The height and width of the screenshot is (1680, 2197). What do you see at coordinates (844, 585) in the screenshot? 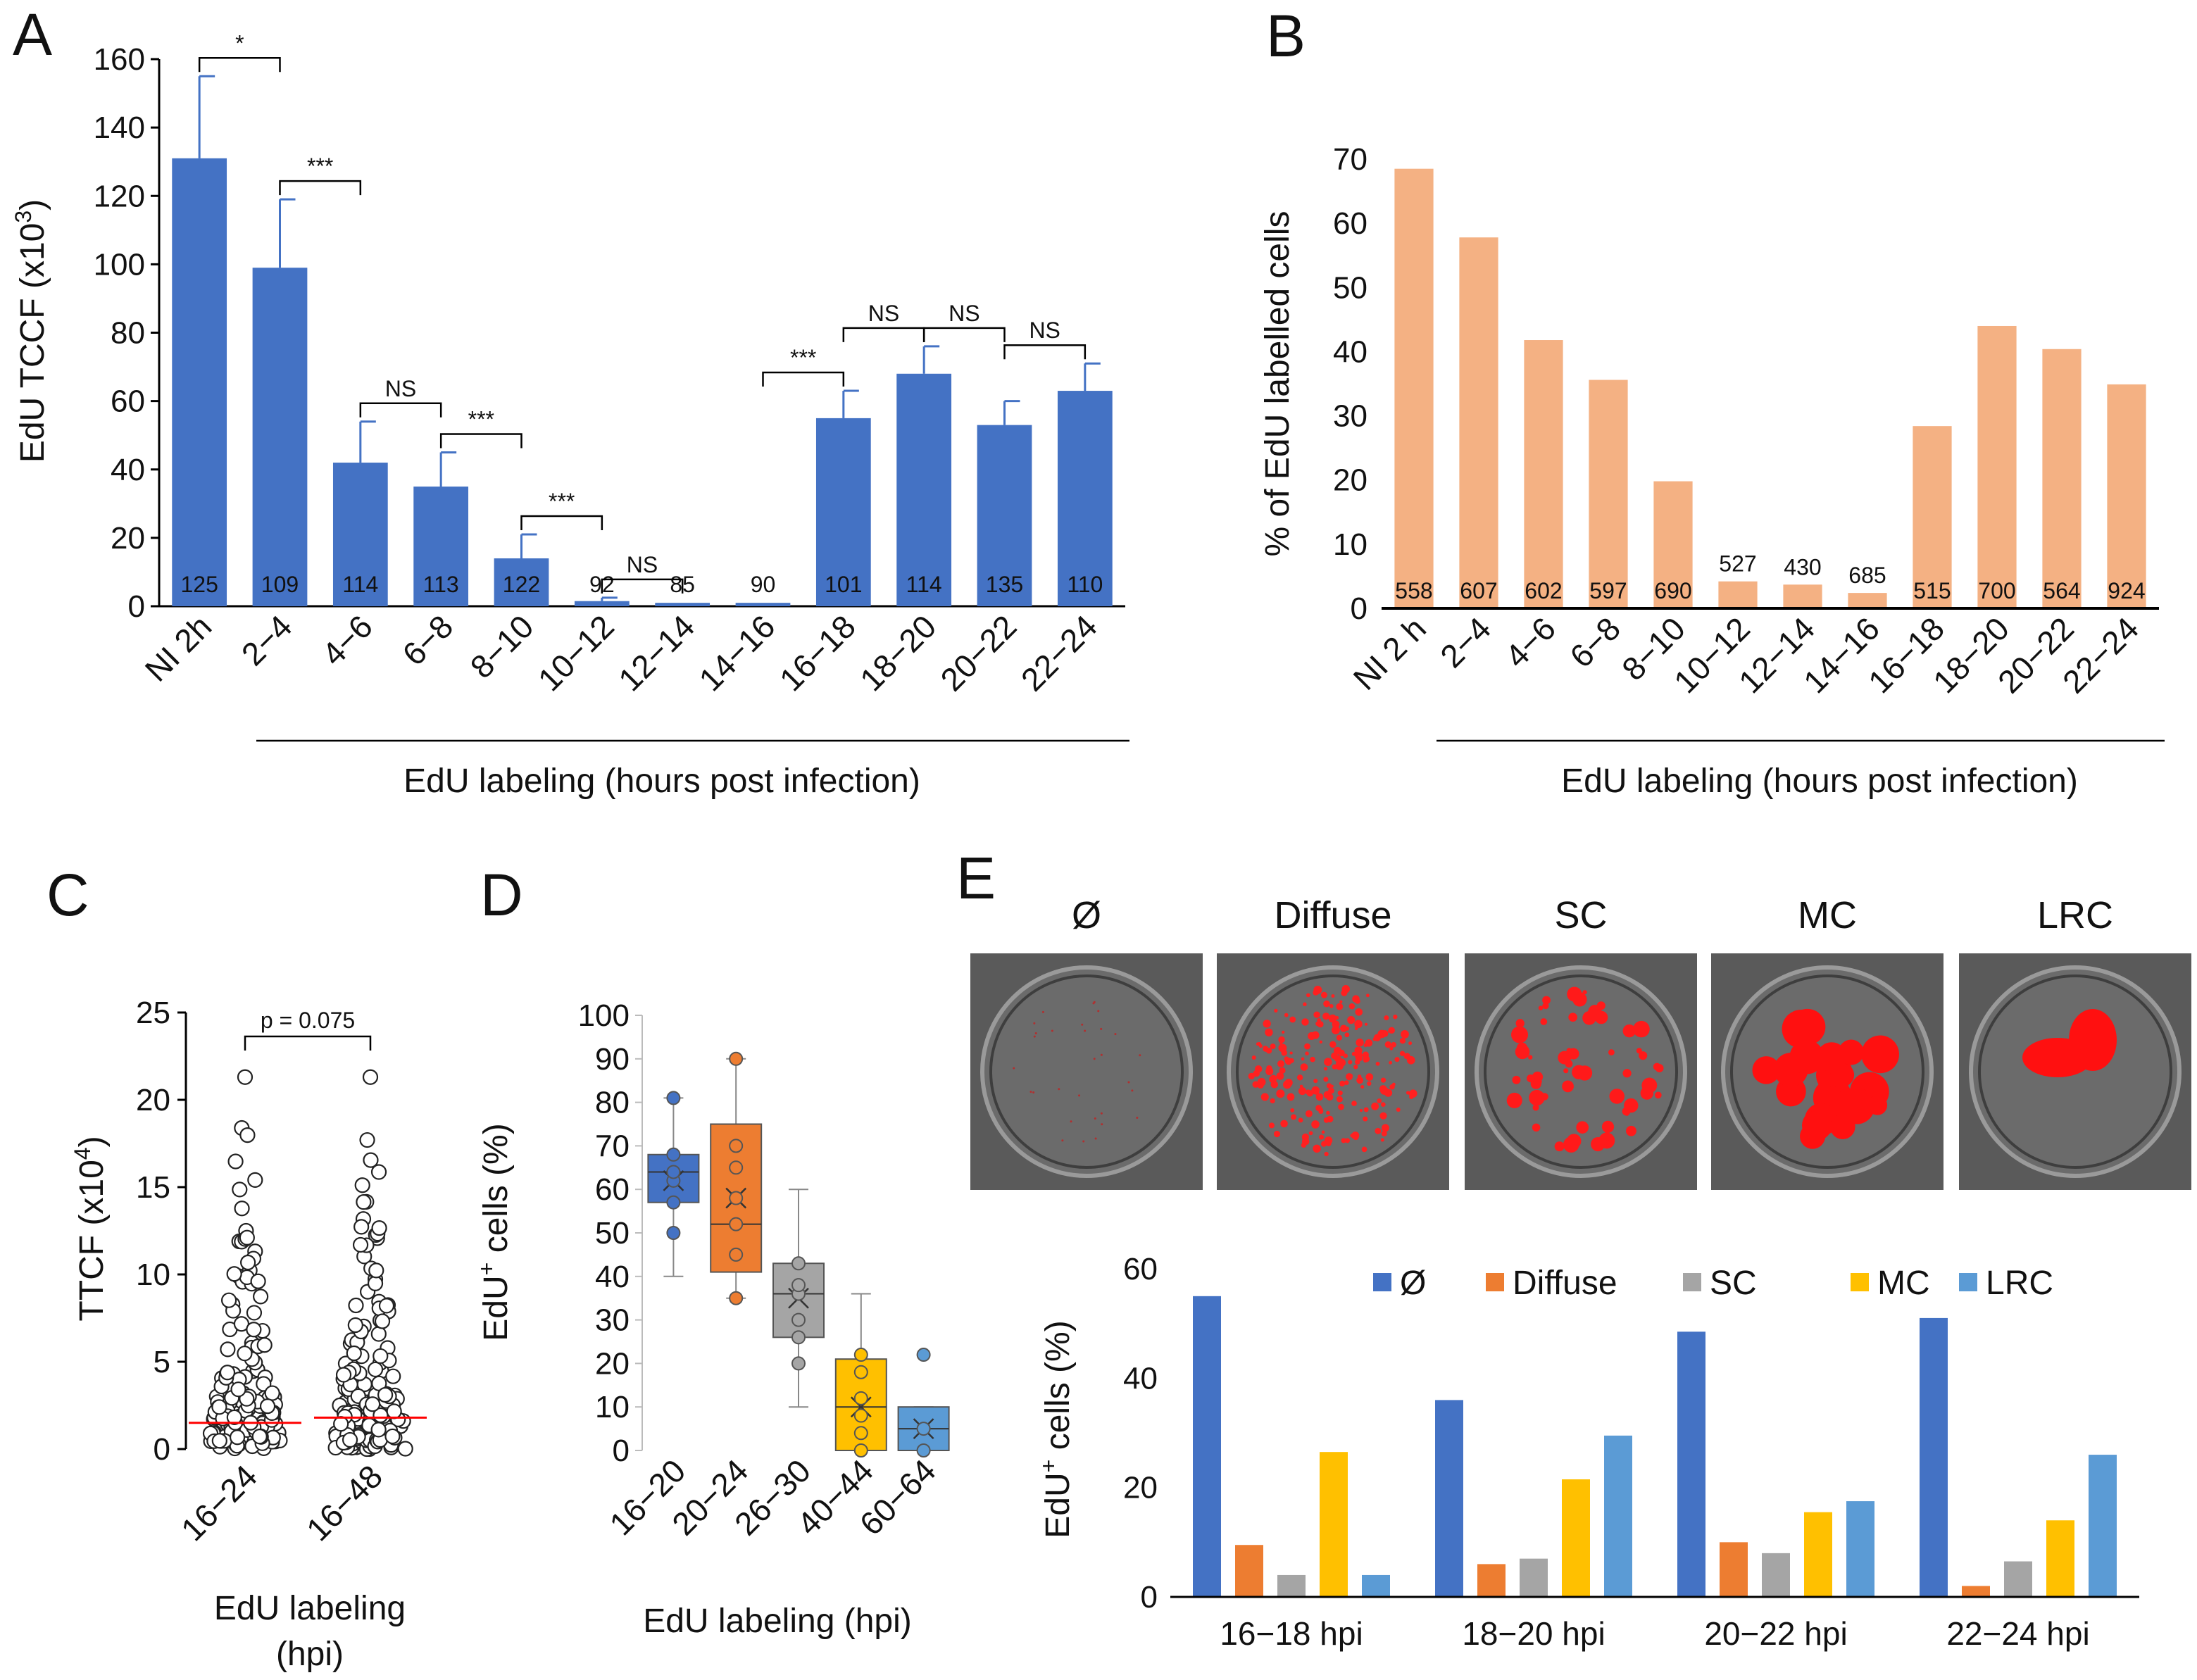
I see `a-n-label: 101` at bounding box center [844, 585].